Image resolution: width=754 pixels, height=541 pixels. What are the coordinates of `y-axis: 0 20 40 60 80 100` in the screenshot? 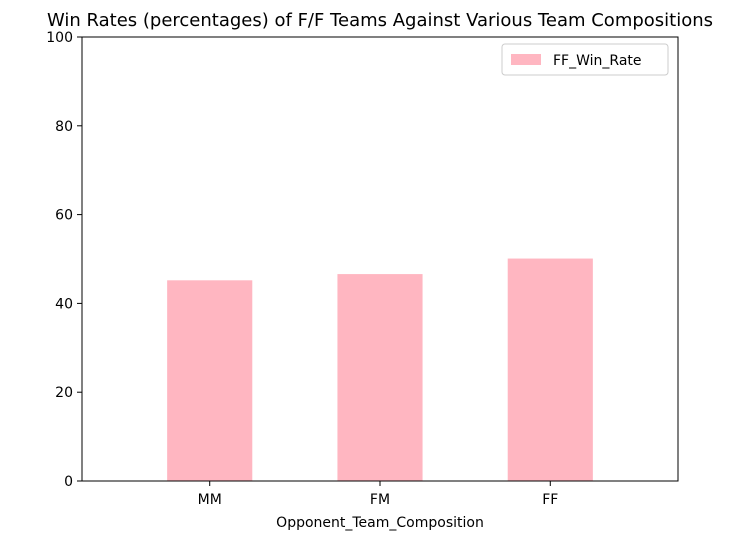 It's located at (64, 260).